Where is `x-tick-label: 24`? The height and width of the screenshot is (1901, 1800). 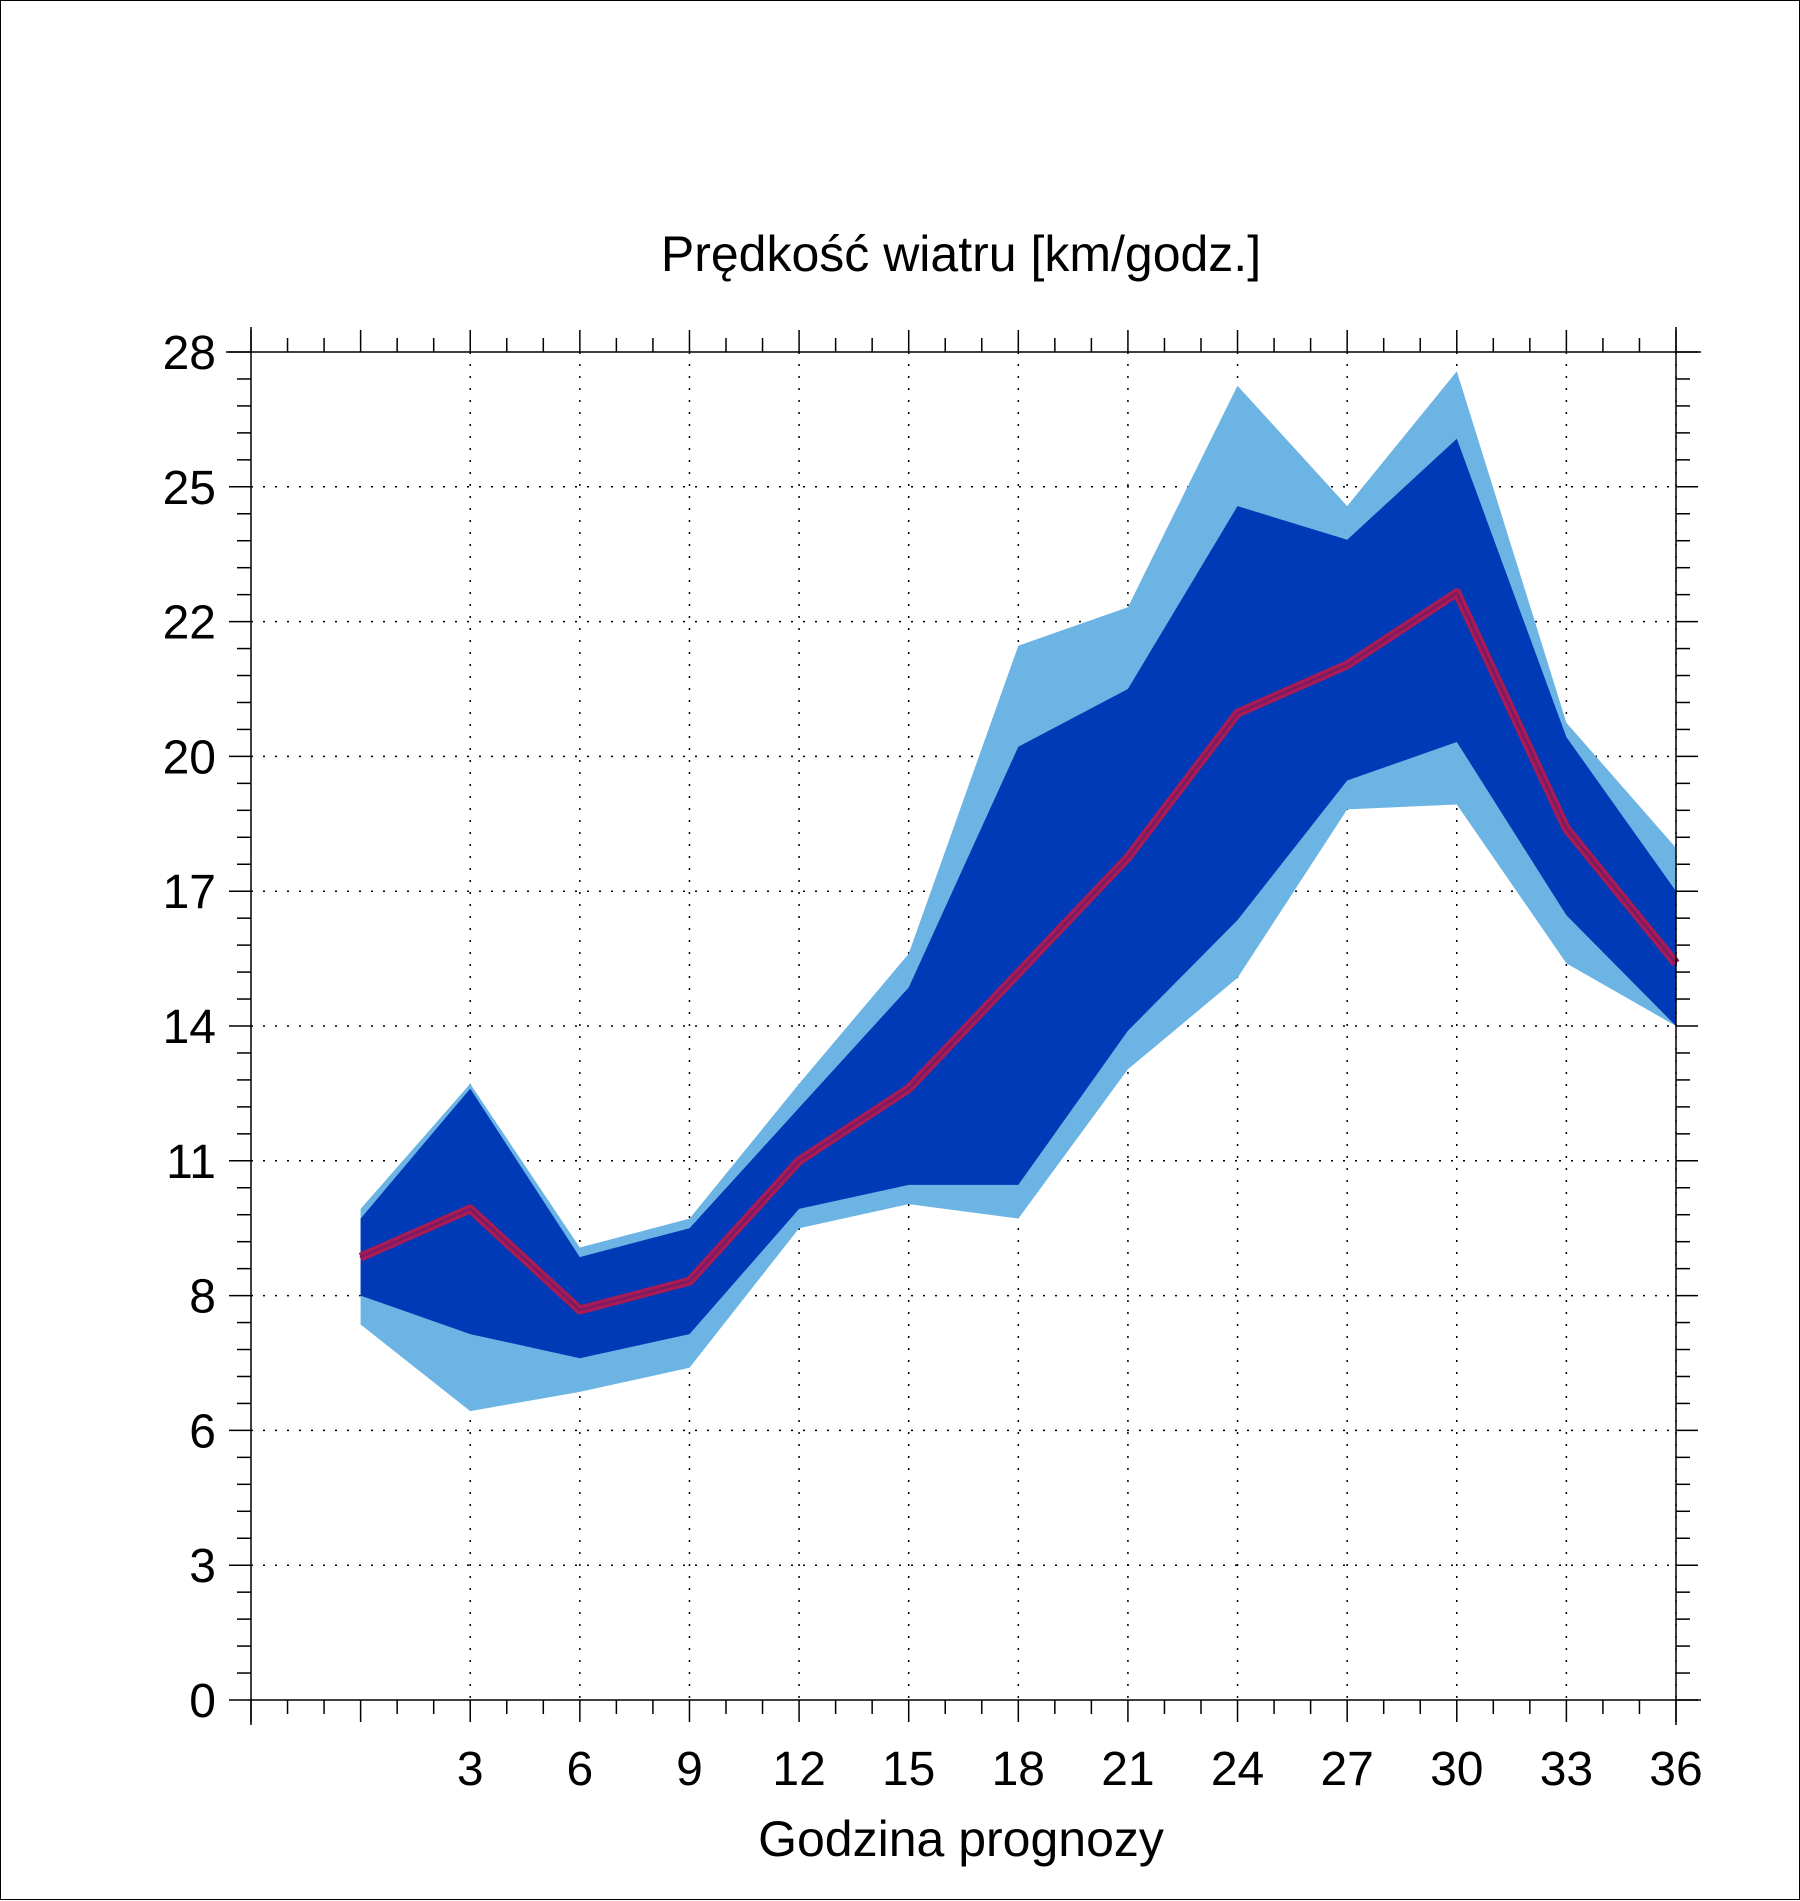 x-tick-label: 24 is located at coordinates (1237, 1769).